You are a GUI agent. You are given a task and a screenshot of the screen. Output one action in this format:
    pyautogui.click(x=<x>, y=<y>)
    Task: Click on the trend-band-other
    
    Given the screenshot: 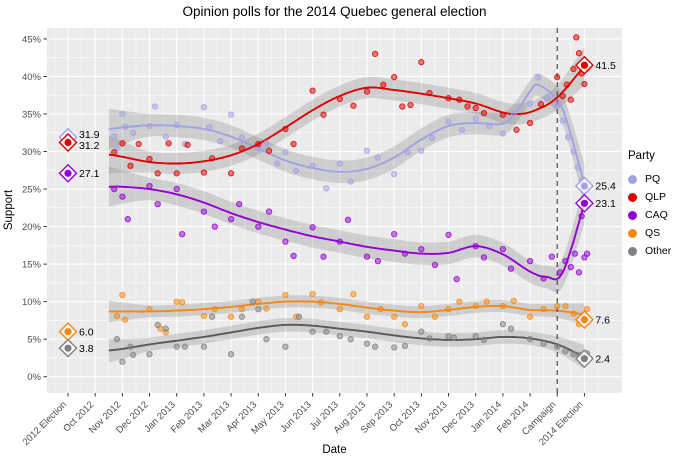 What is the action you would take?
    pyautogui.click(x=346, y=344)
    